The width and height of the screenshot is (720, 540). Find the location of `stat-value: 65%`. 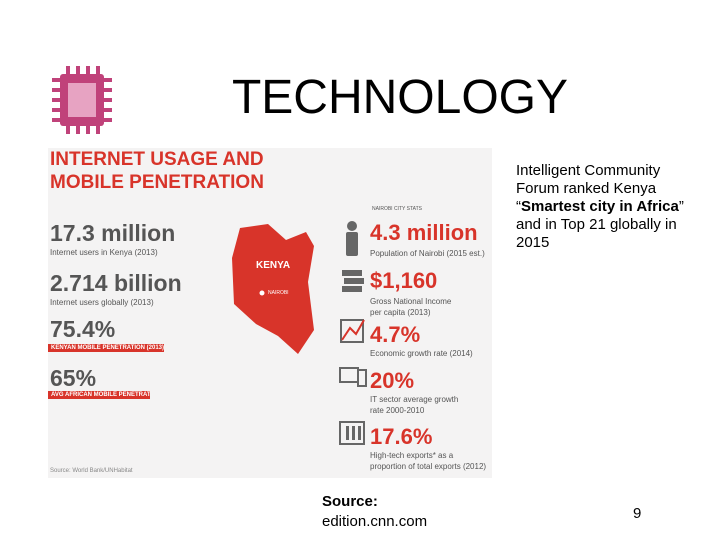

stat-value: 65% is located at coordinates (73, 378).